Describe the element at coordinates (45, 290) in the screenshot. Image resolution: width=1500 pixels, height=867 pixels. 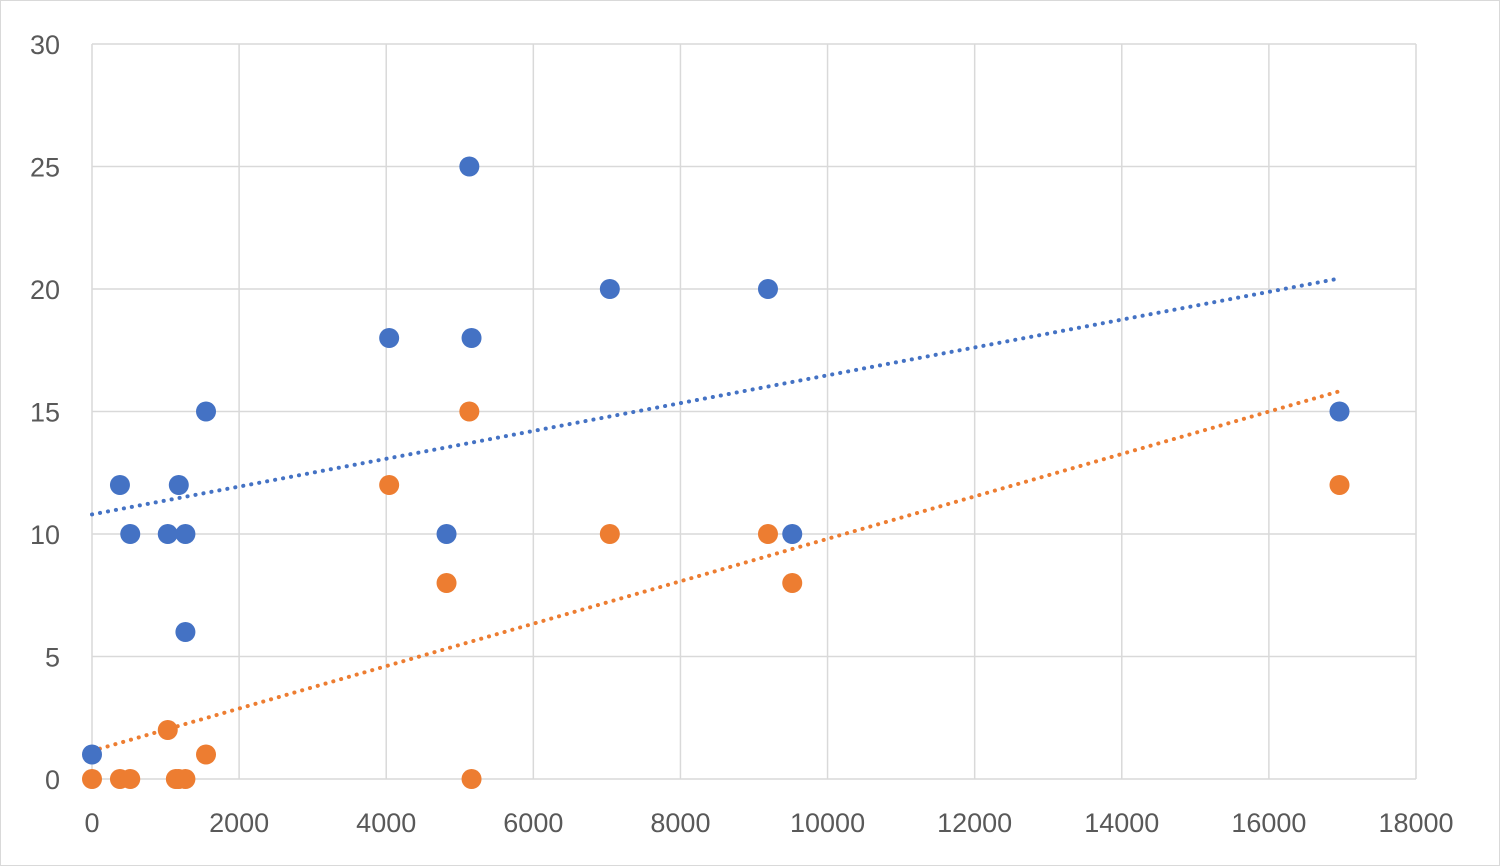
I see `y-tick-label: 20` at that location.